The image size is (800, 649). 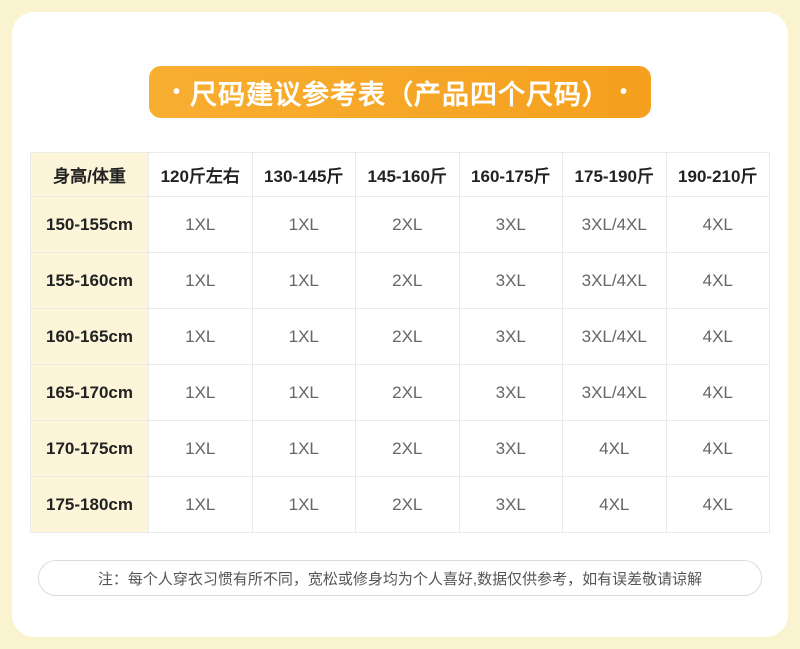 I want to click on weight-header-cell: 175-190斤, so click(x=614, y=174).